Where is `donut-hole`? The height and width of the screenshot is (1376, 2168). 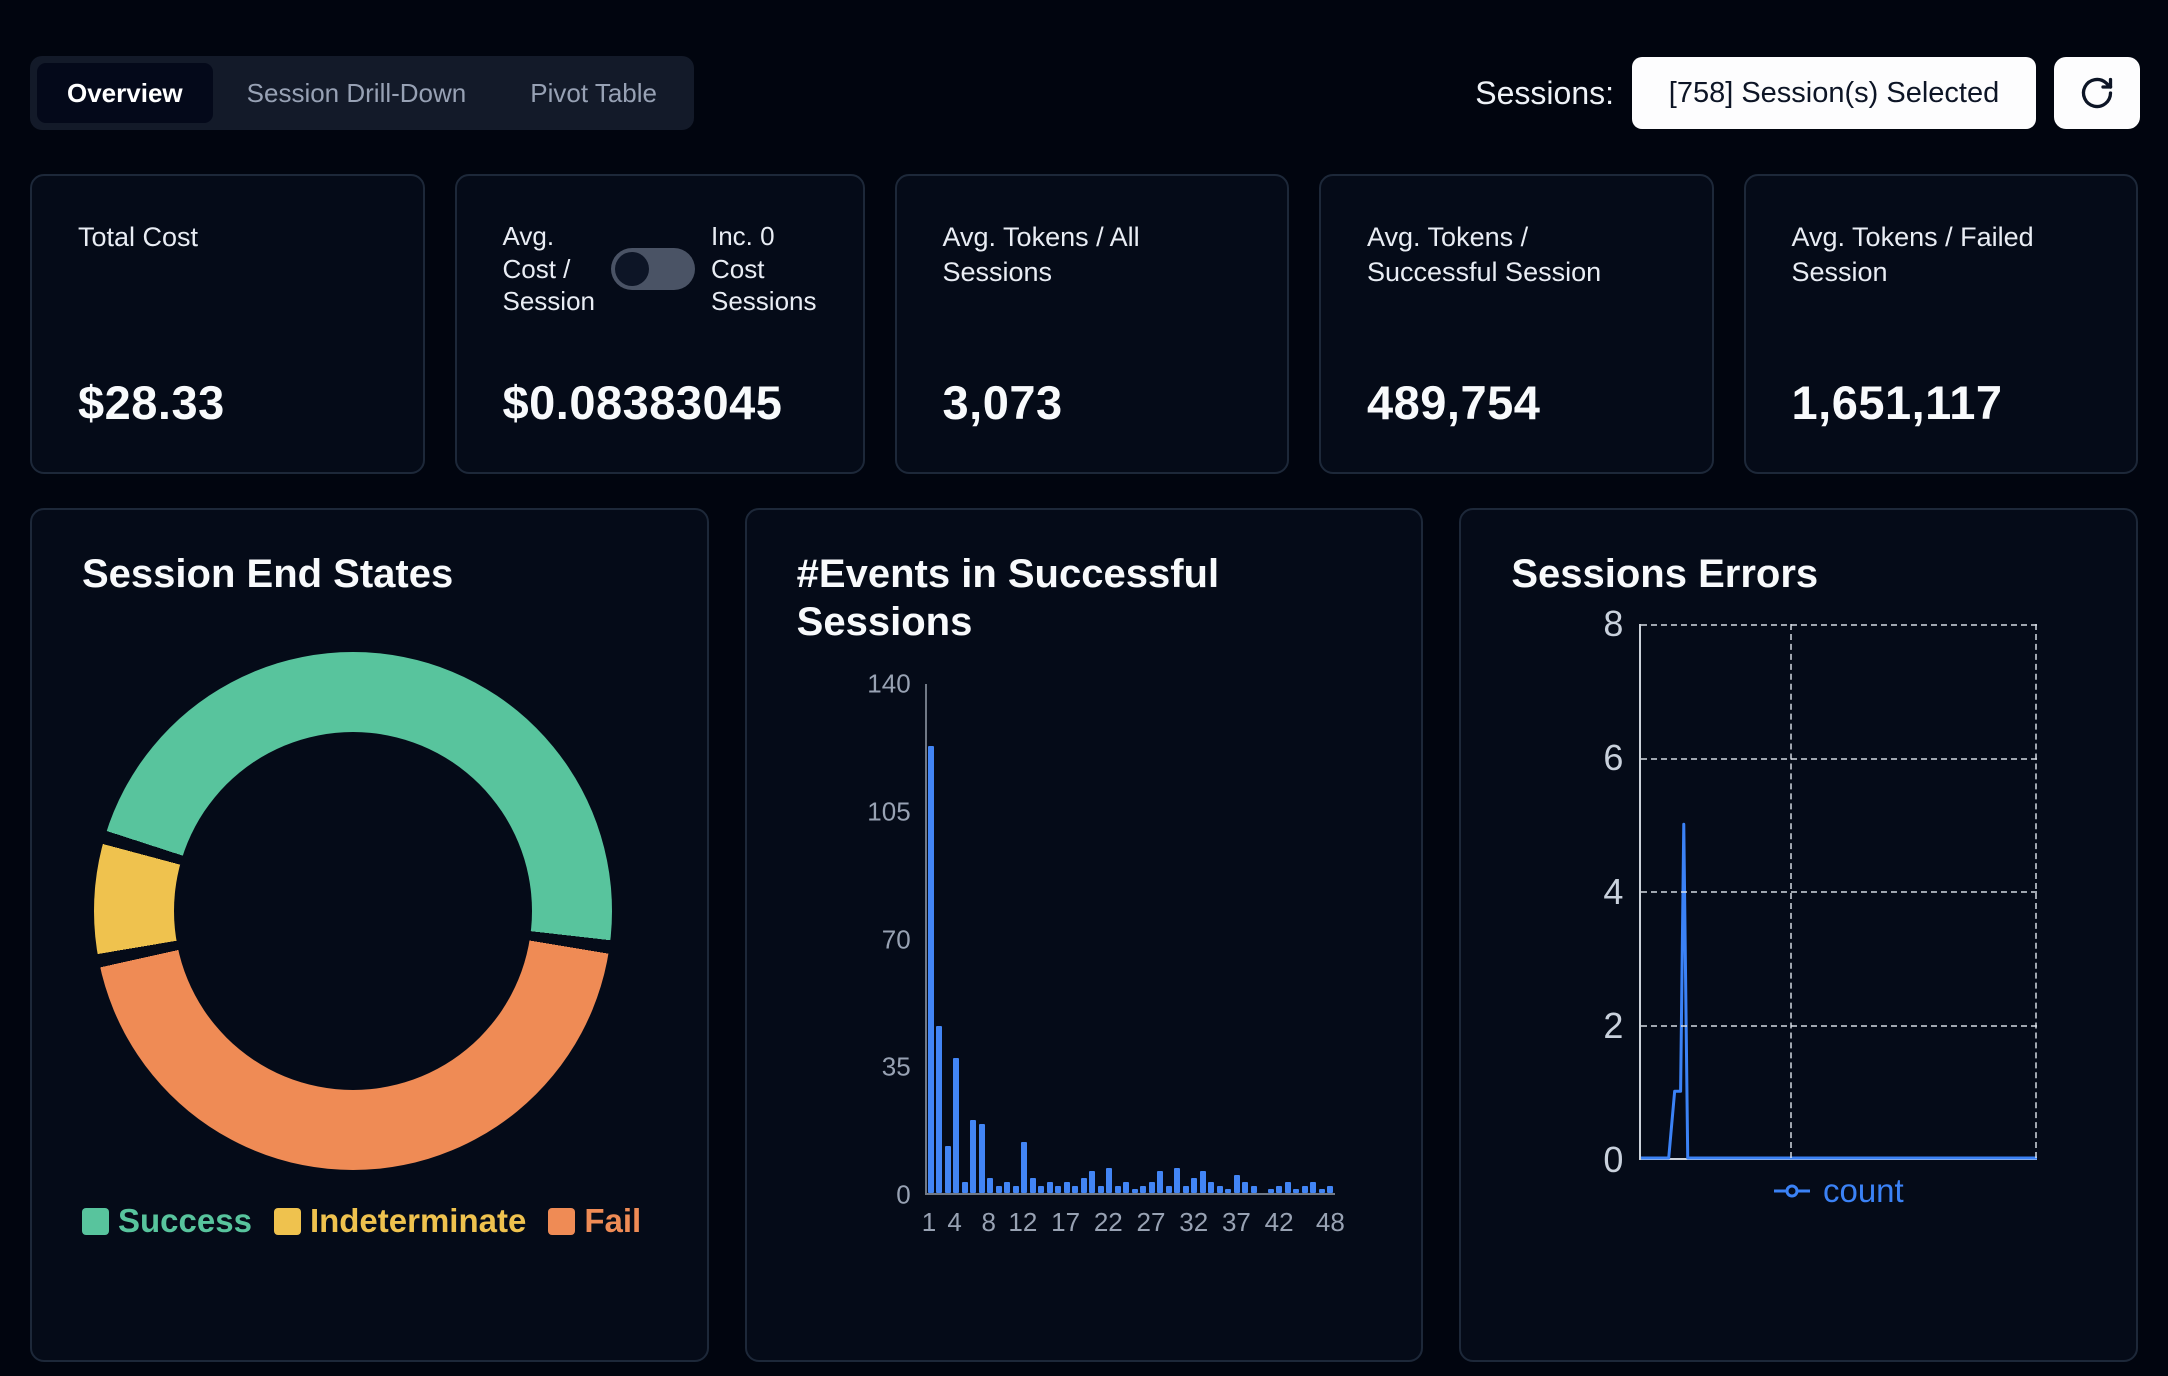
donut-hole is located at coordinates (353, 911).